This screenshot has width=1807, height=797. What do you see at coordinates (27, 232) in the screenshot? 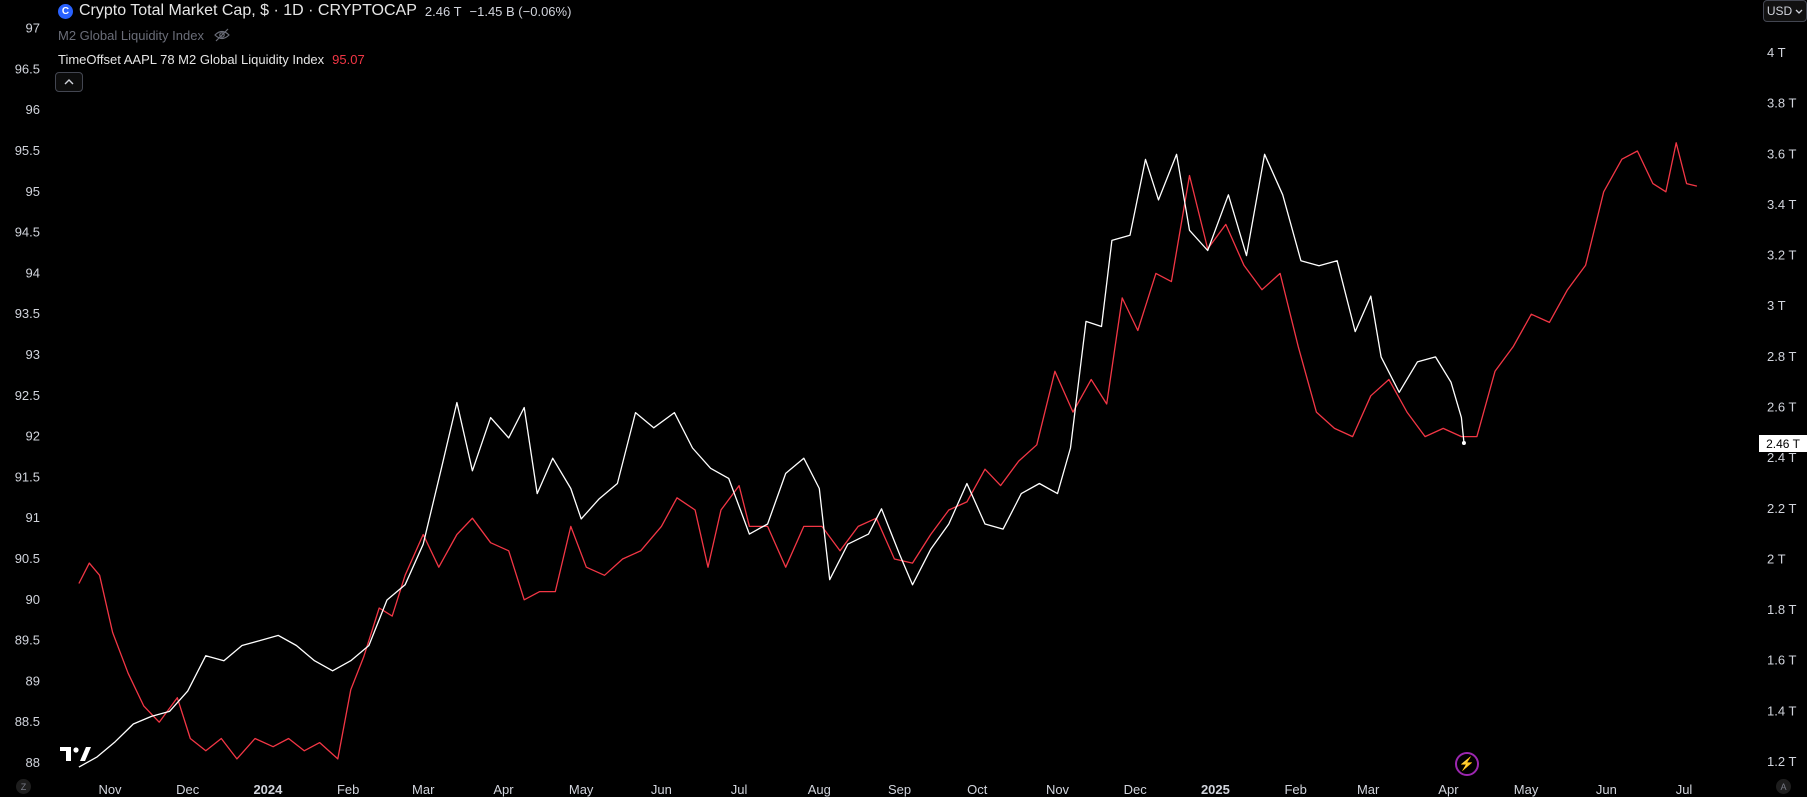
I see `left-axis-tick-label: 94.5` at bounding box center [27, 232].